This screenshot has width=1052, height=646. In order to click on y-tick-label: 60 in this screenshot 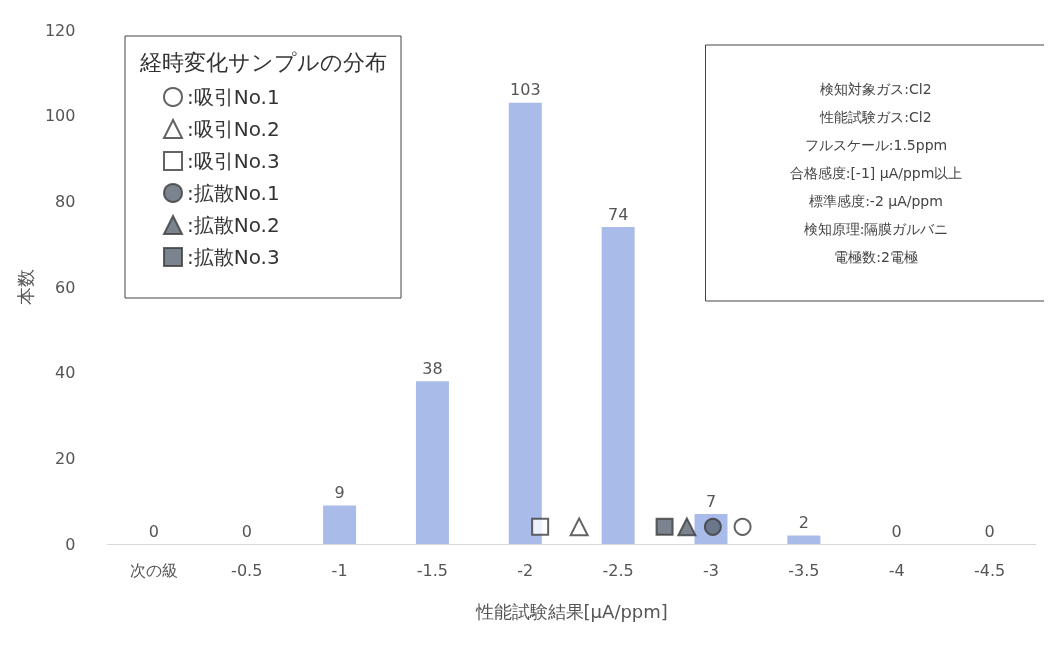, I will do `click(65, 287)`.